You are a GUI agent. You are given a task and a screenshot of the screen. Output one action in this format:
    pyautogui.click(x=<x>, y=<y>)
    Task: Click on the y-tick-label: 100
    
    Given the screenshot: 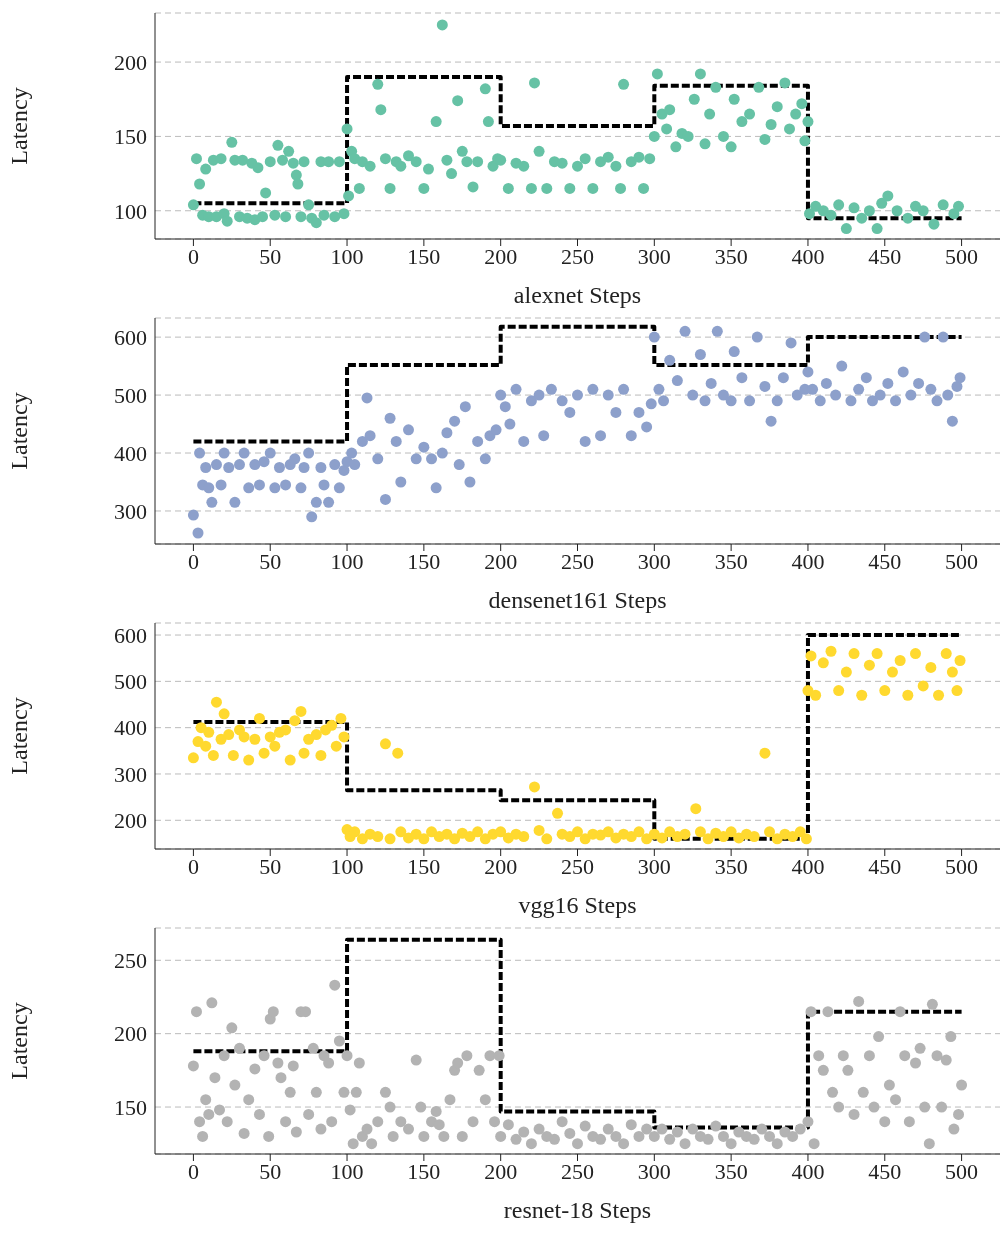 What is the action you would take?
    pyautogui.click(x=130, y=211)
    